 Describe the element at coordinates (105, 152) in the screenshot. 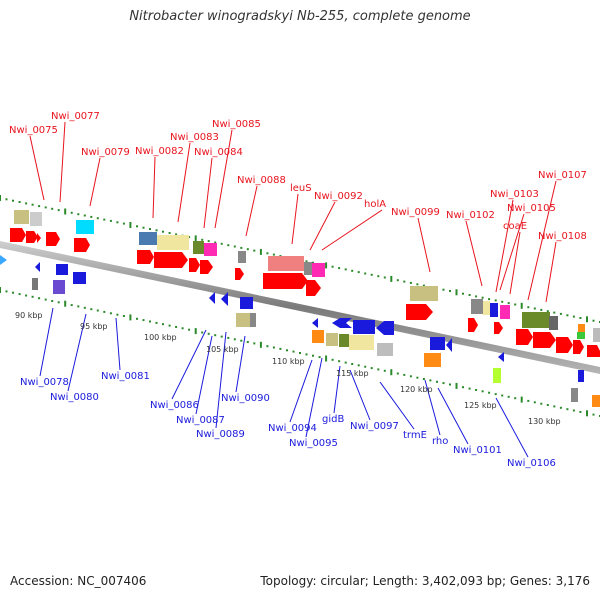

I see `gene-label-top: Nwi_0079` at that location.